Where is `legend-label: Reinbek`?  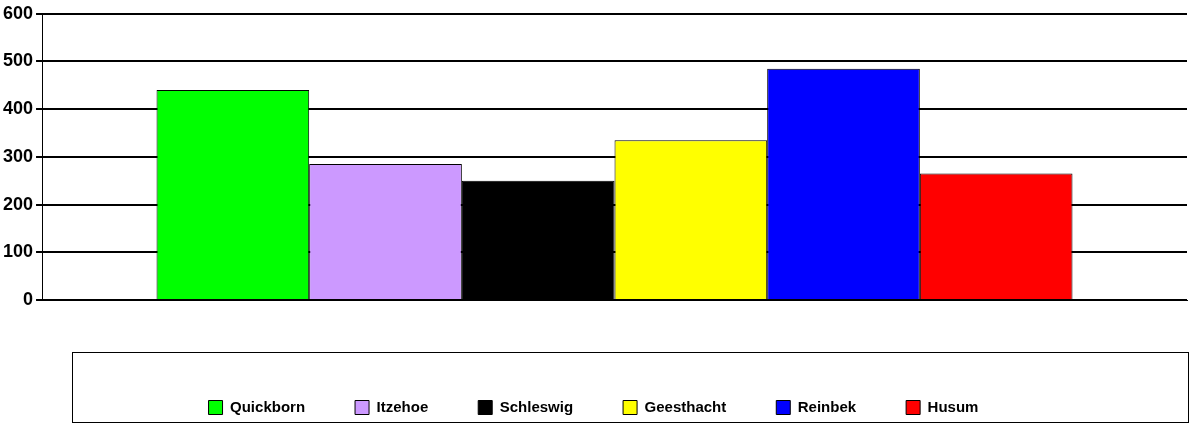
legend-label: Reinbek is located at coordinates (827, 406).